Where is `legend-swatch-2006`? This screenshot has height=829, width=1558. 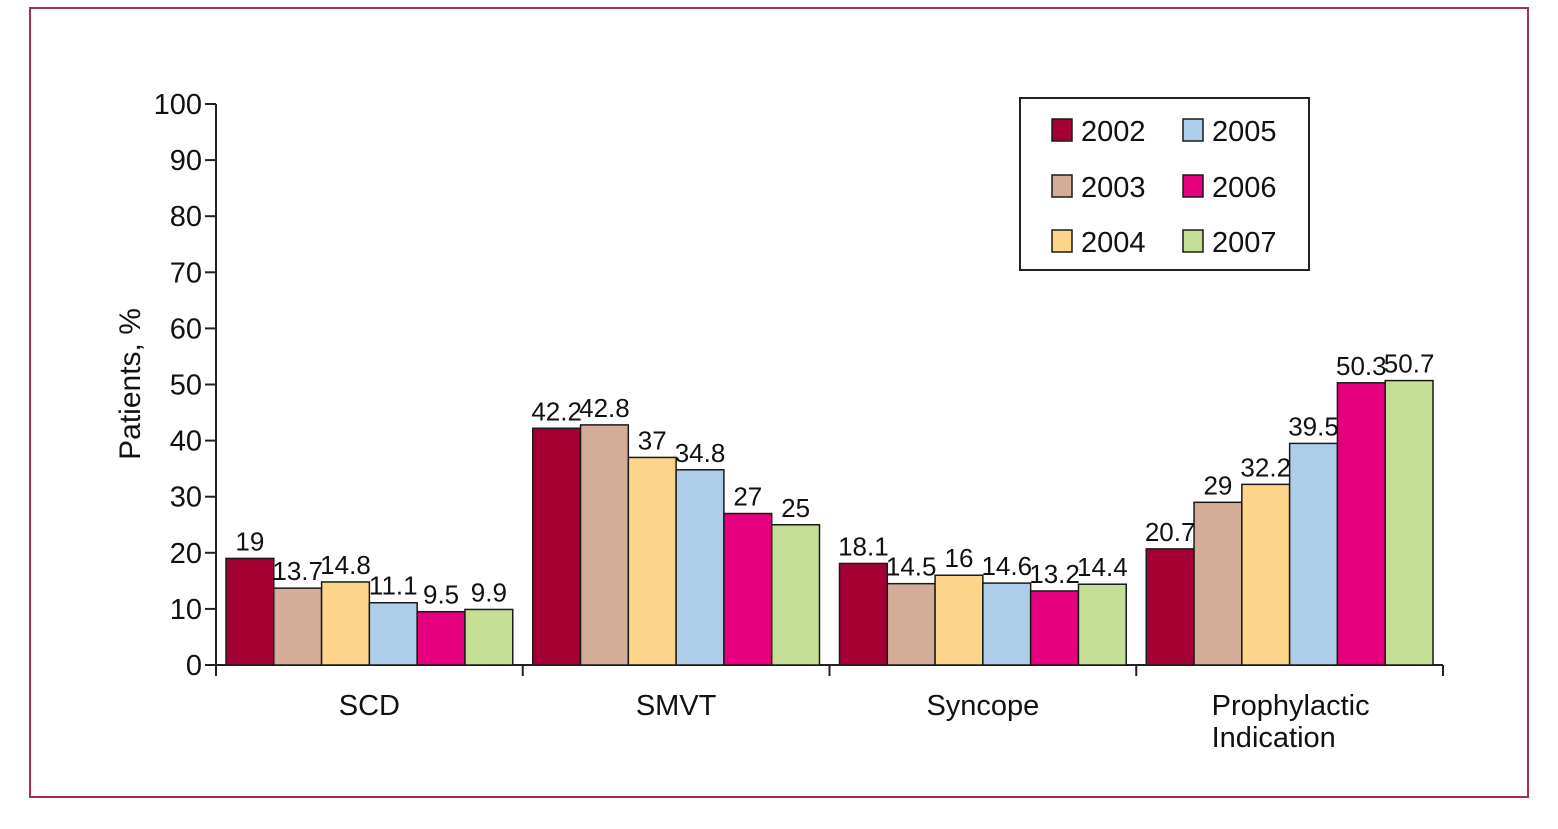
legend-swatch-2006 is located at coordinates (1193, 186).